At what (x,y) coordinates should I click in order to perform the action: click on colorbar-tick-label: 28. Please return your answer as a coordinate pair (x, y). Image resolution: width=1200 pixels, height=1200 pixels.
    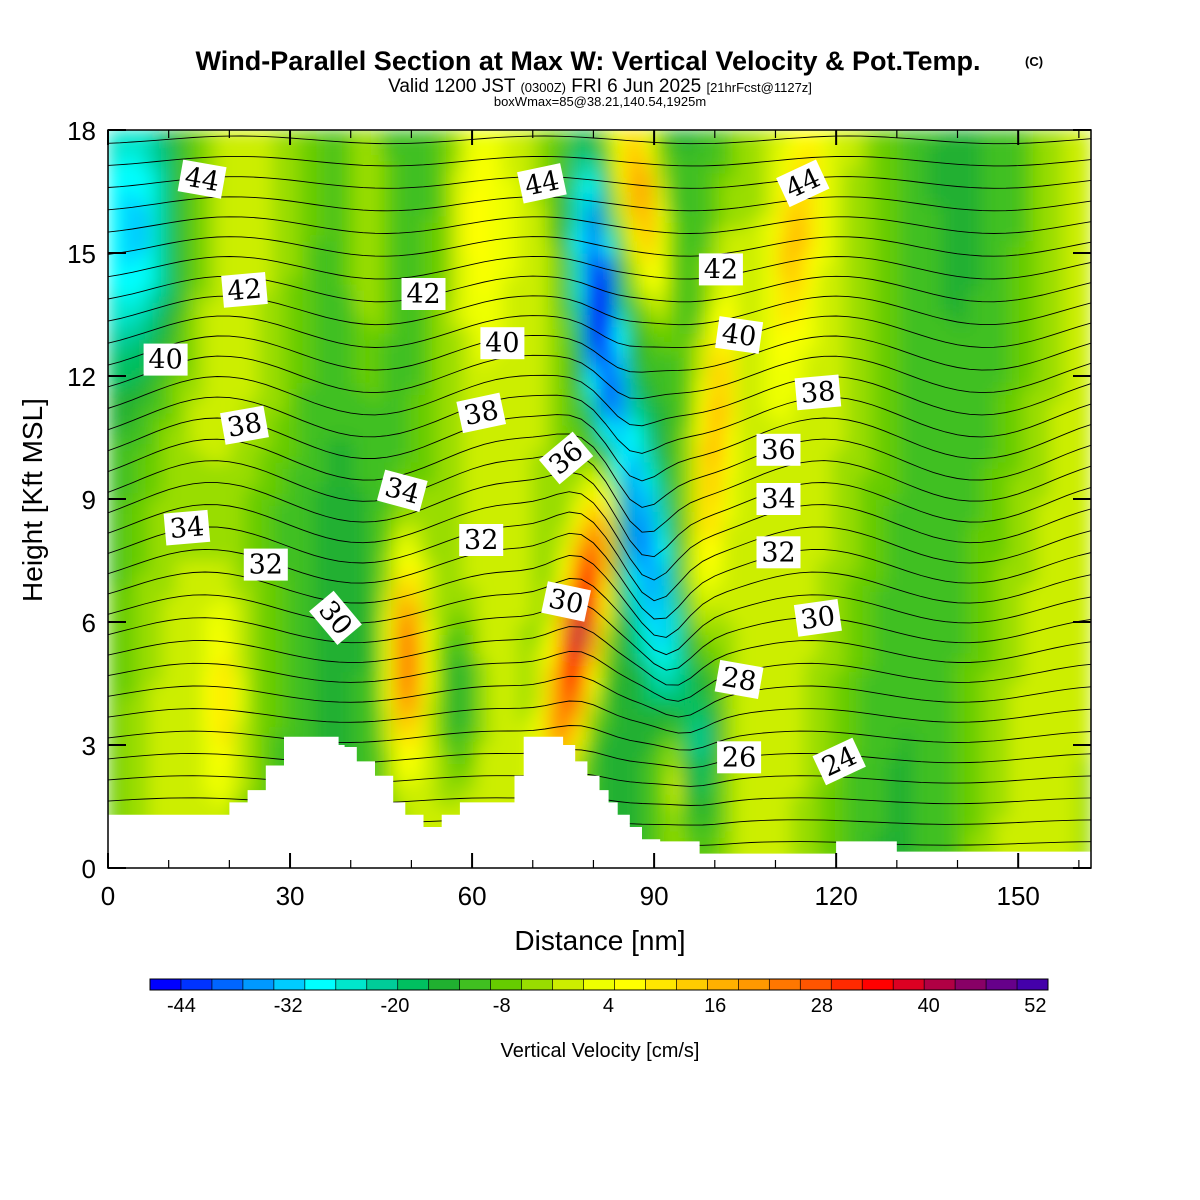
    Looking at the image, I should click on (822, 1006).